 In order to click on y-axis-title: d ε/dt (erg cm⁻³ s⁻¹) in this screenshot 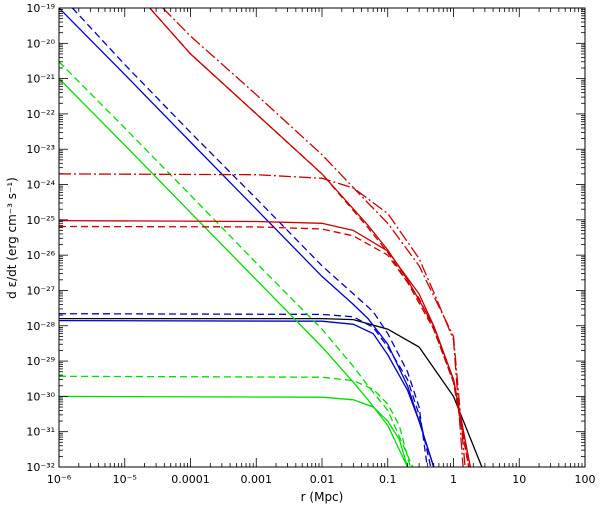, I will do `click(12, 238)`.